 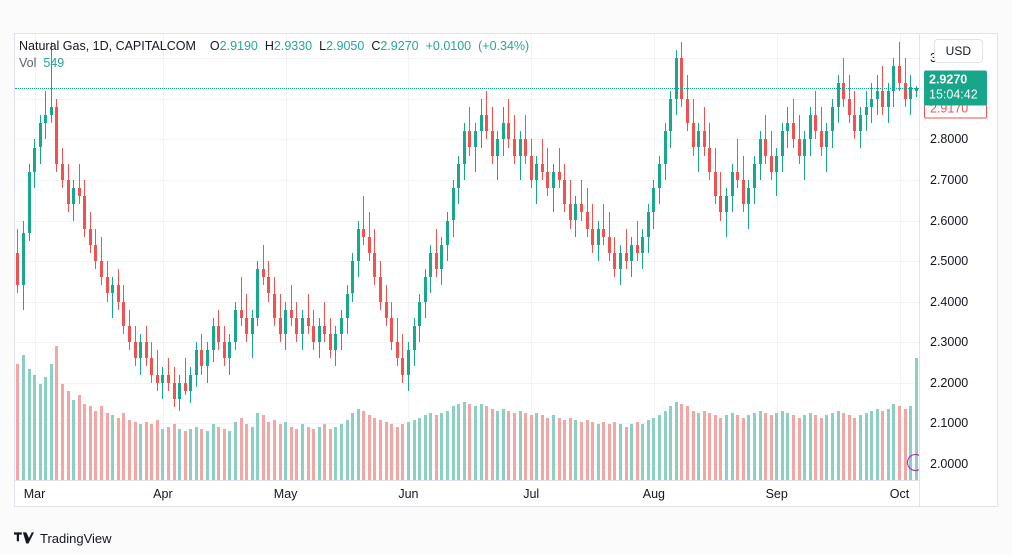 I want to click on price-tick-label: 2.3000, so click(x=949, y=342).